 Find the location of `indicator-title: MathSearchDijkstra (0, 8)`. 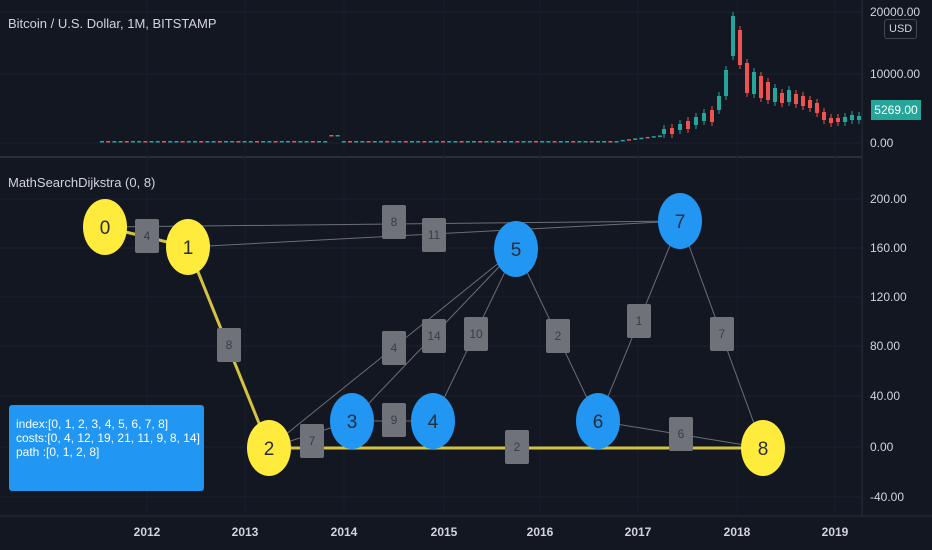

indicator-title: MathSearchDijkstra (0, 8) is located at coordinates (82, 182).